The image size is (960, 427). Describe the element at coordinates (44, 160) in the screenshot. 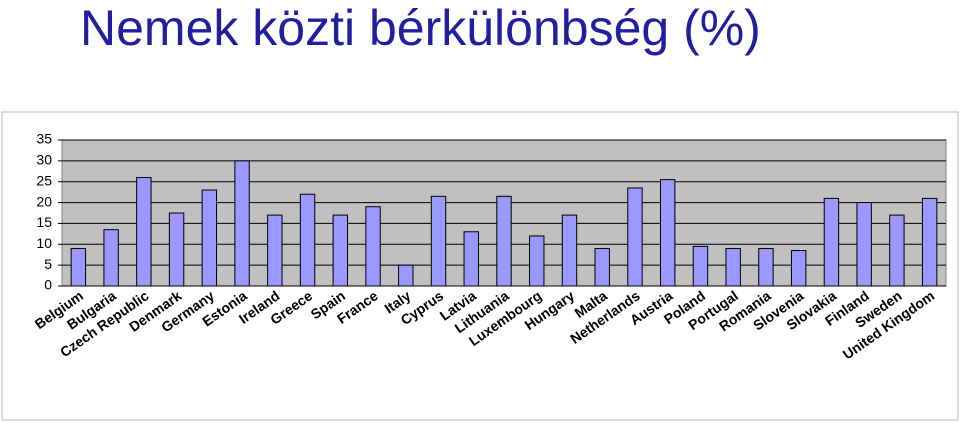

I see `y-tick-label: 30` at that location.